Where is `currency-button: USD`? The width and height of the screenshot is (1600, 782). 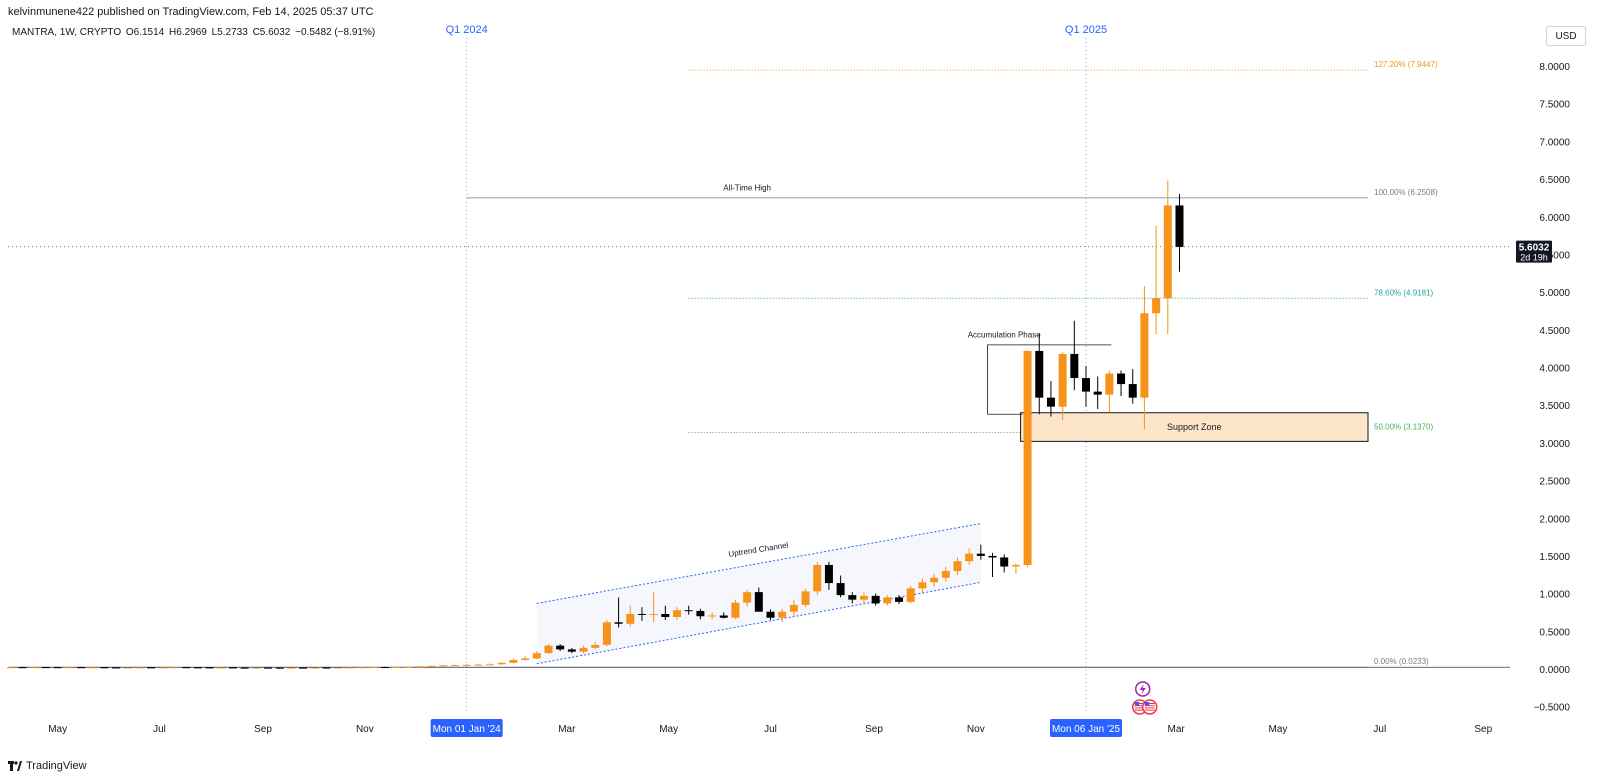
currency-button: USD is located at coordinates (1566, 36).